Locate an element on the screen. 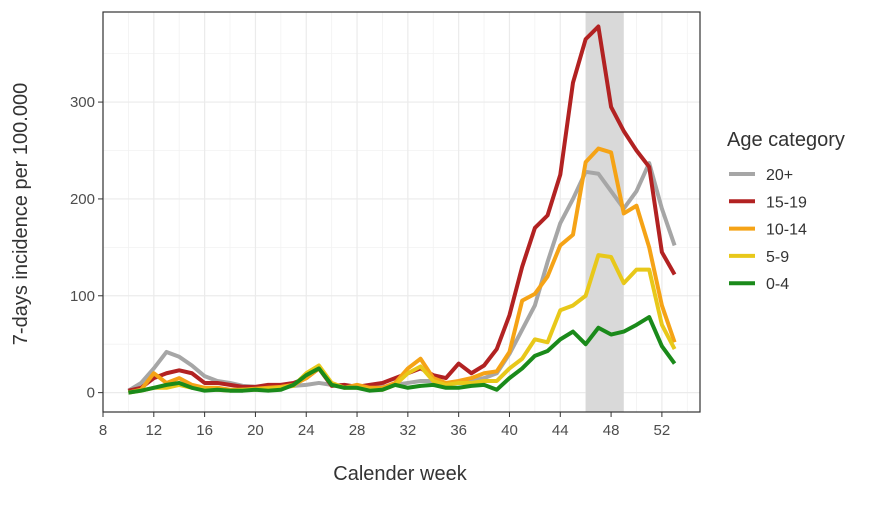 Image resolution: width=892 pixels, height=507 pixels. y-tick-label: 200 is located at coordinates (82, 199).